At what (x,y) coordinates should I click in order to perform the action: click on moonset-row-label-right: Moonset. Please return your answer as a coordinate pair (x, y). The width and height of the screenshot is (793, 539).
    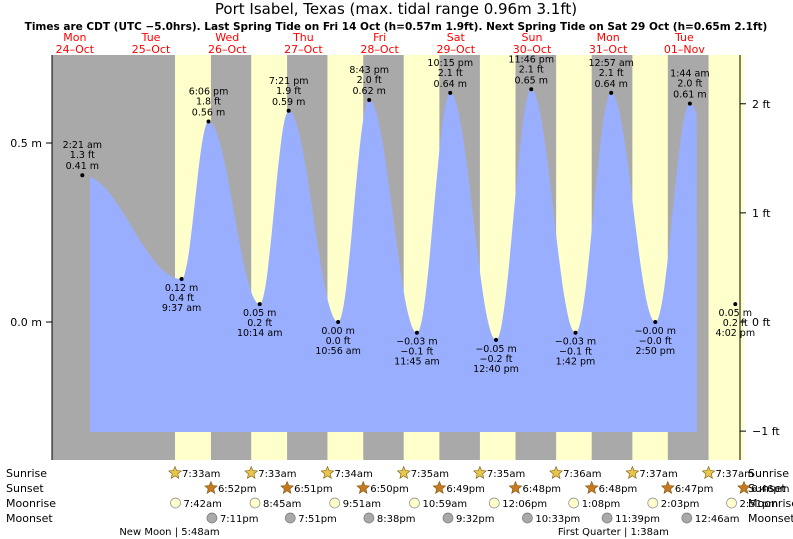
    Looking at the image, I should click on (770, 518).